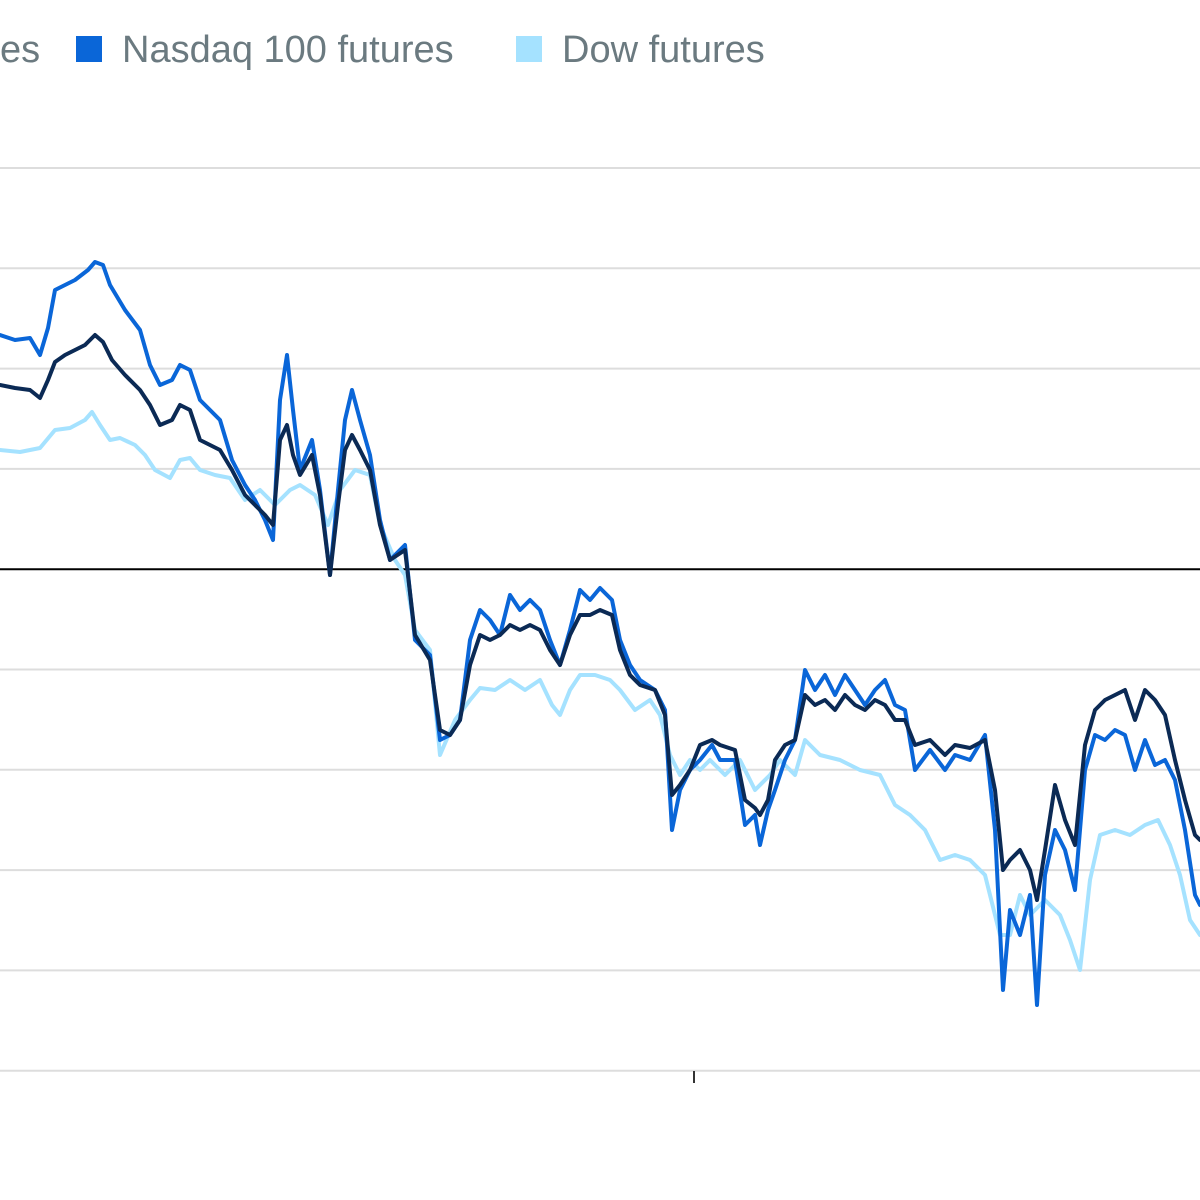 The image size is (1200, 1200). Describe the element at coordinates (288, 50) in the screenshot. I see `legend-label-nasdaq: Nasdaq 100 futures` at that location.